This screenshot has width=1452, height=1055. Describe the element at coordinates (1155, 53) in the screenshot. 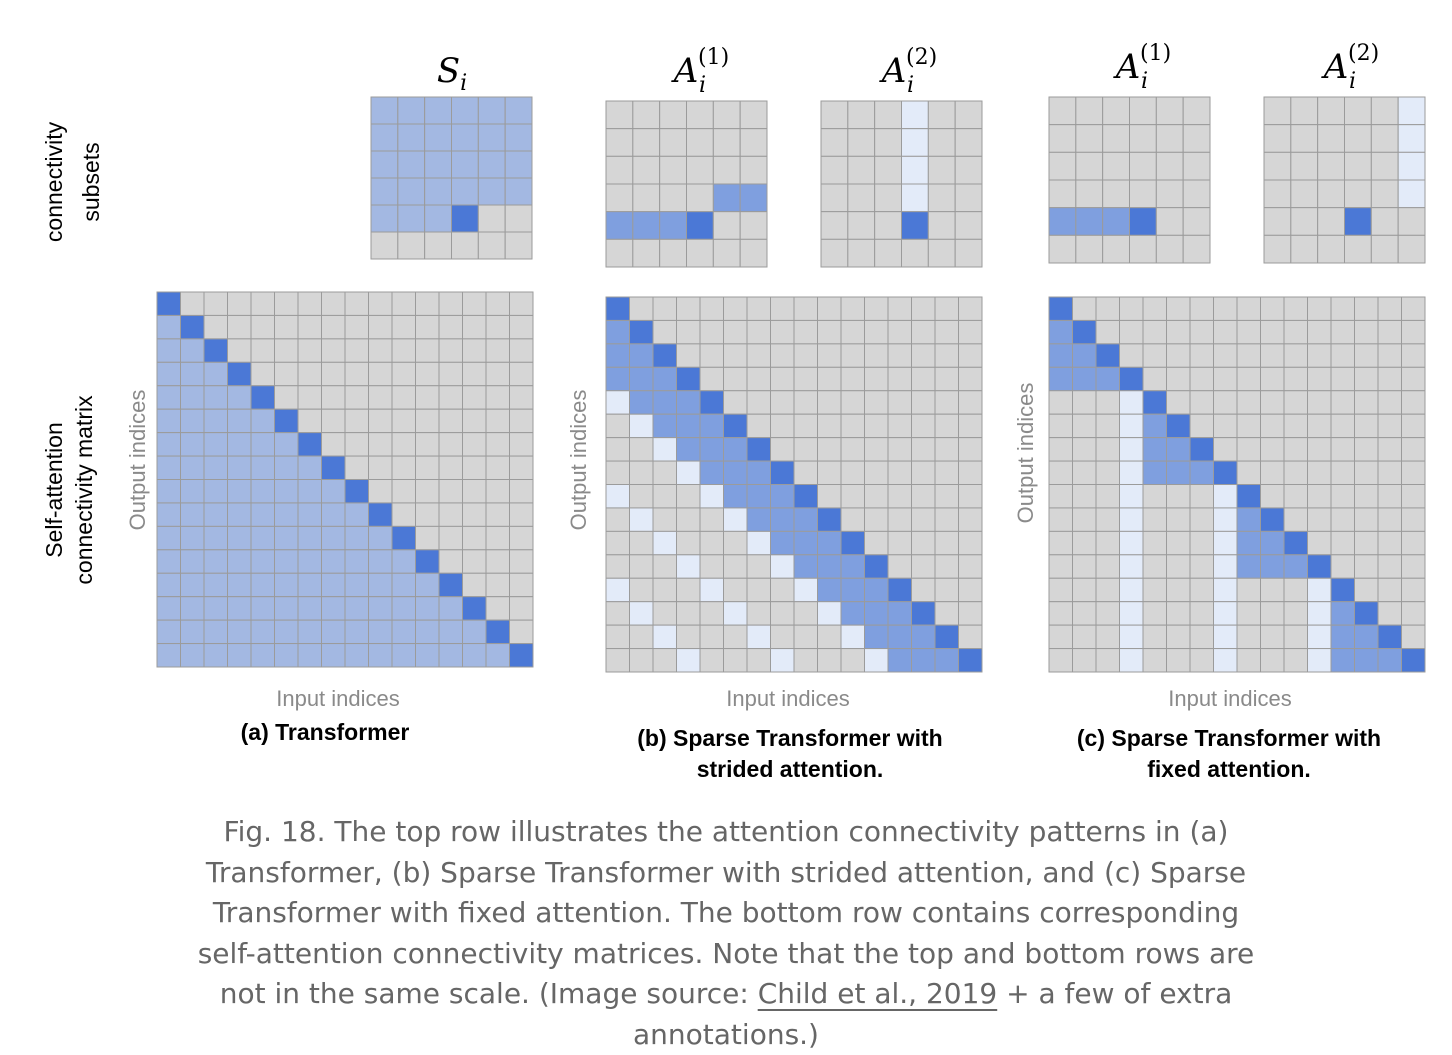

I see `title-c-A1-sup: (1)` at that location.